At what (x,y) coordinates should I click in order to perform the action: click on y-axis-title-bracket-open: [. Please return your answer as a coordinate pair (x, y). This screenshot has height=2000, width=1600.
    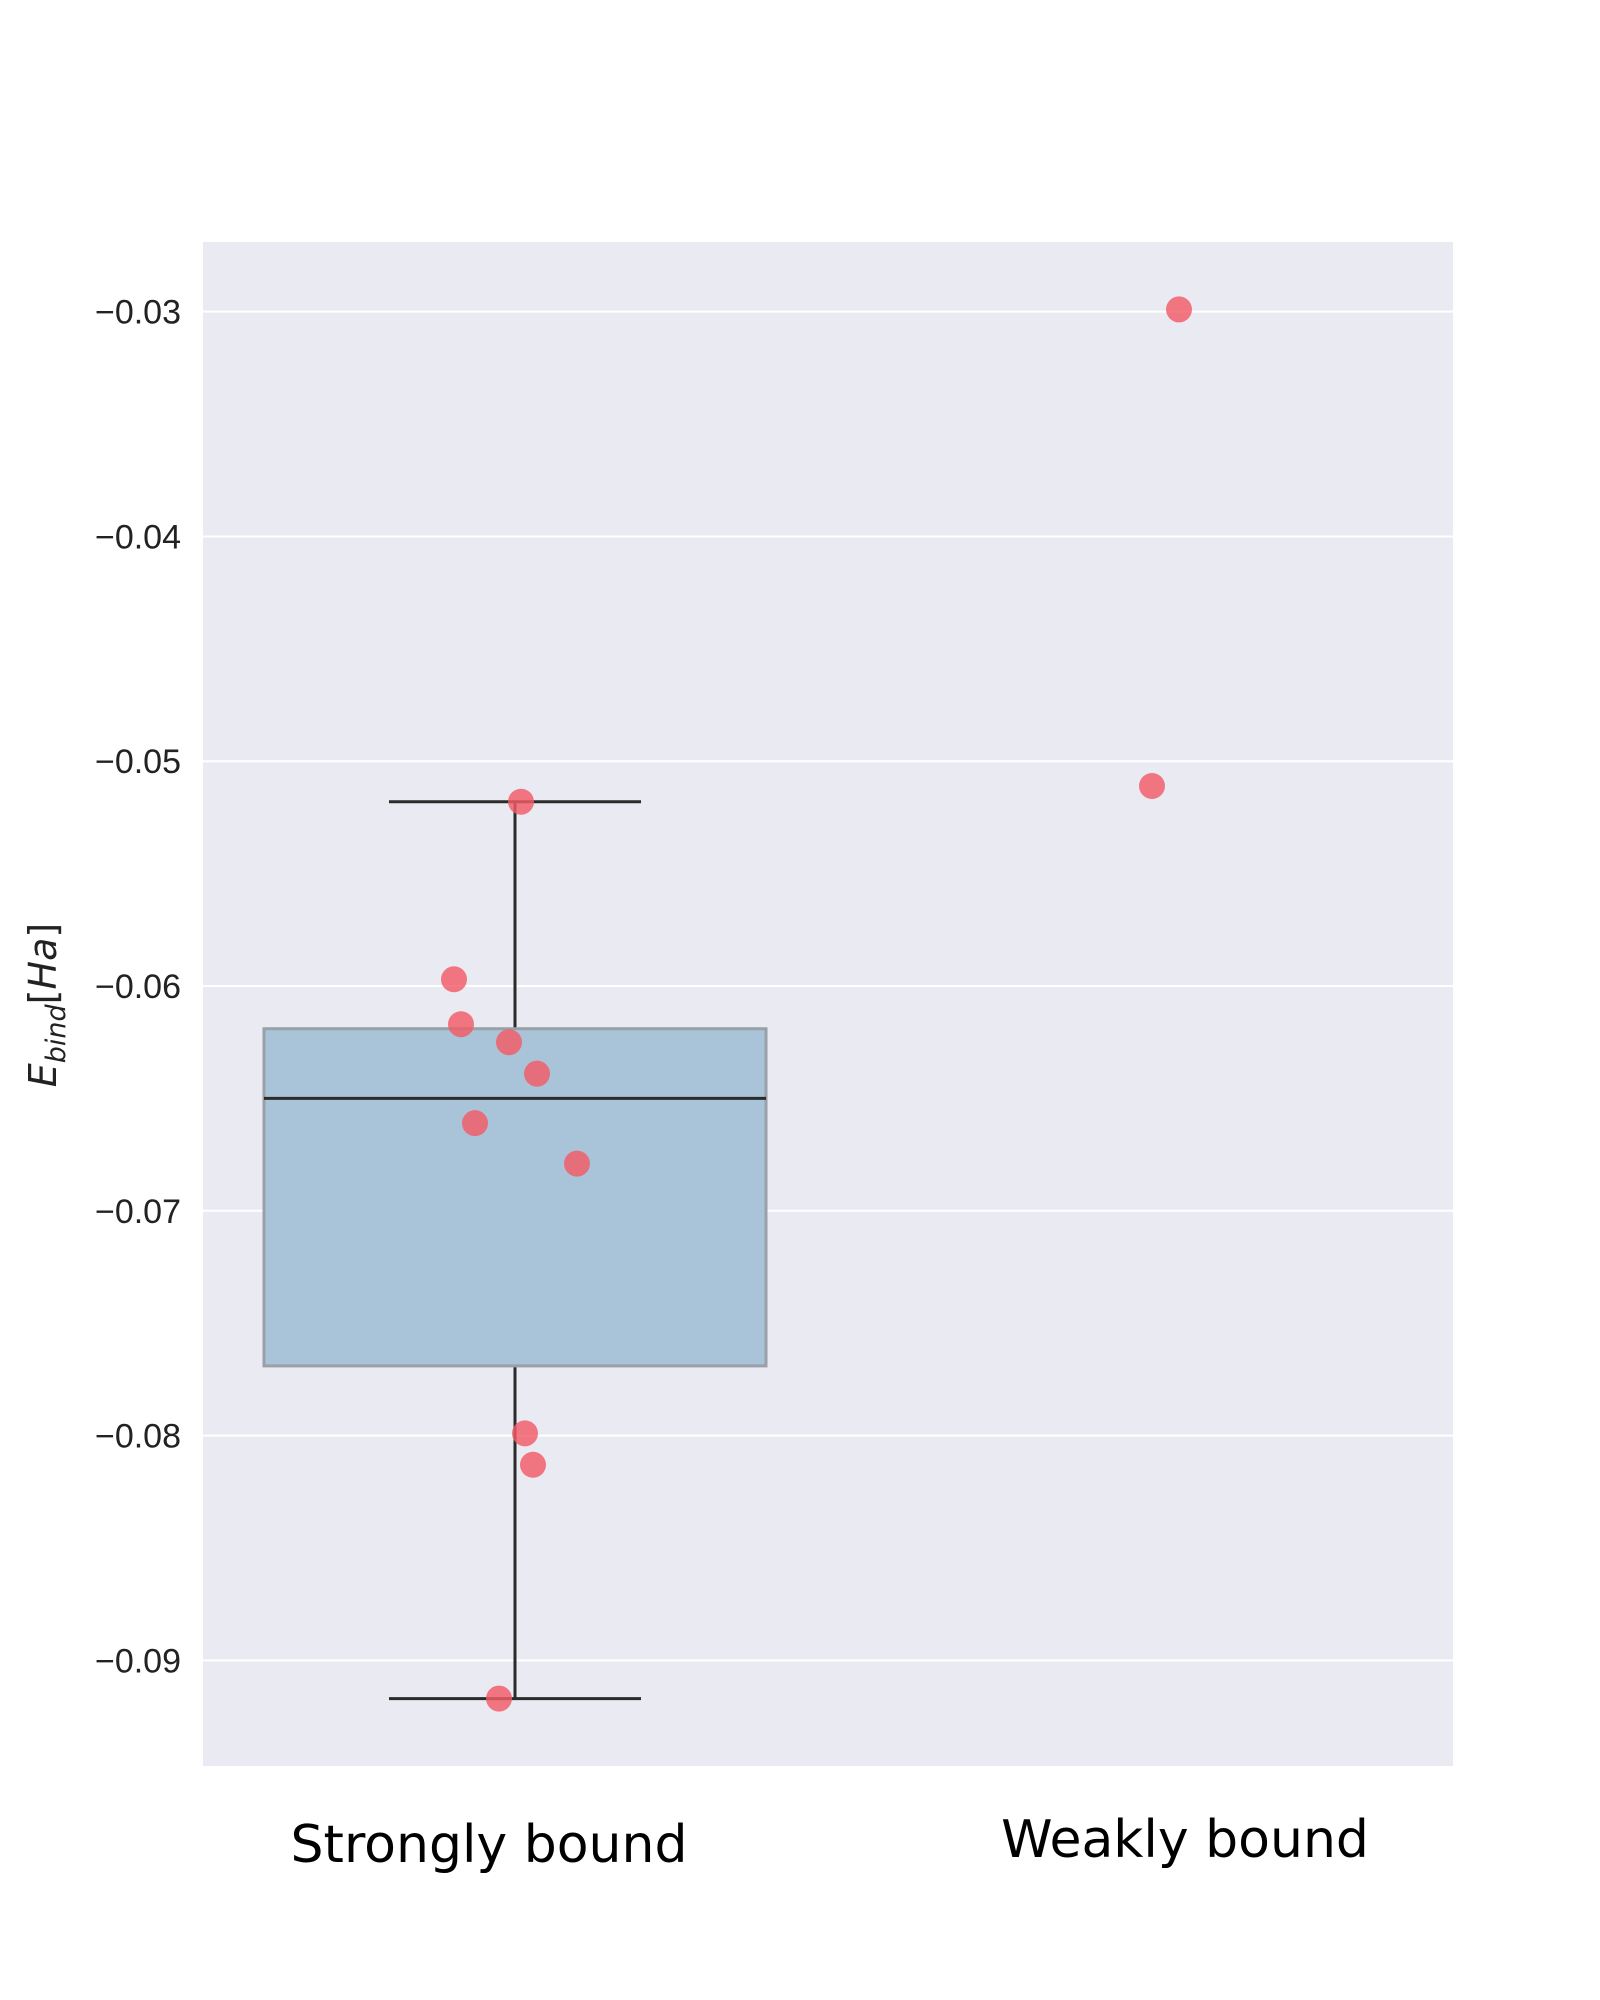
    Looking at the image, I should click on (43, 996).